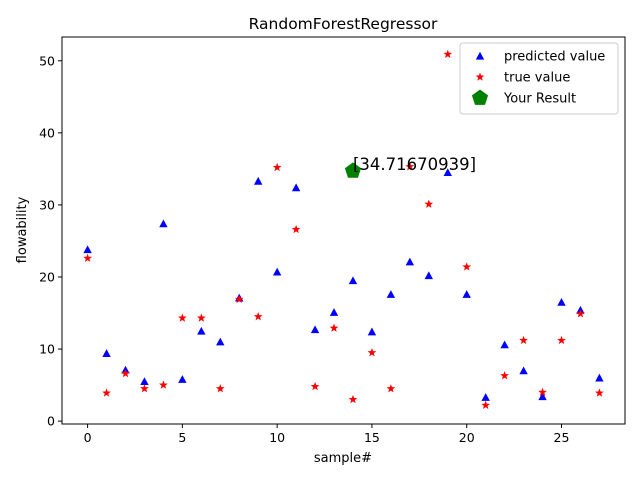  I want to click on legend: predicted value true value Your Result, so click(539, 78).